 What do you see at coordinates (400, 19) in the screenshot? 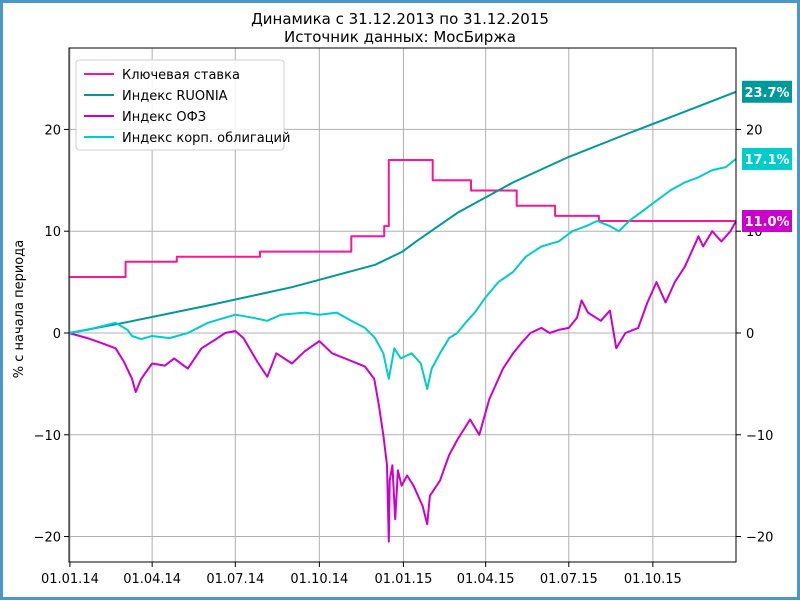
I see `chart-title: Динамика с 31.12.2013 по 31.12.2015` at bounding box center [400, 19].